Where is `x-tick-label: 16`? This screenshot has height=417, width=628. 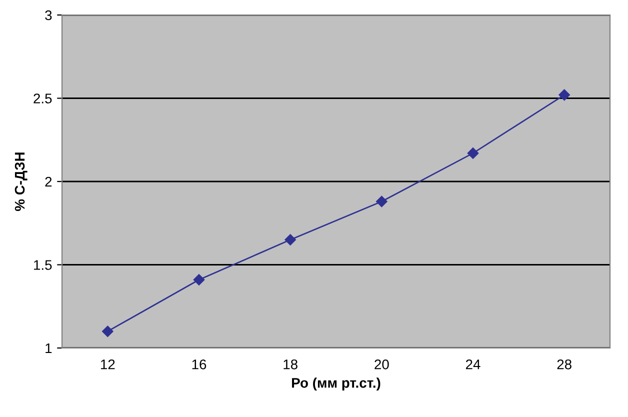 x-tick-label: 16 is located at coordinates (199, 364).